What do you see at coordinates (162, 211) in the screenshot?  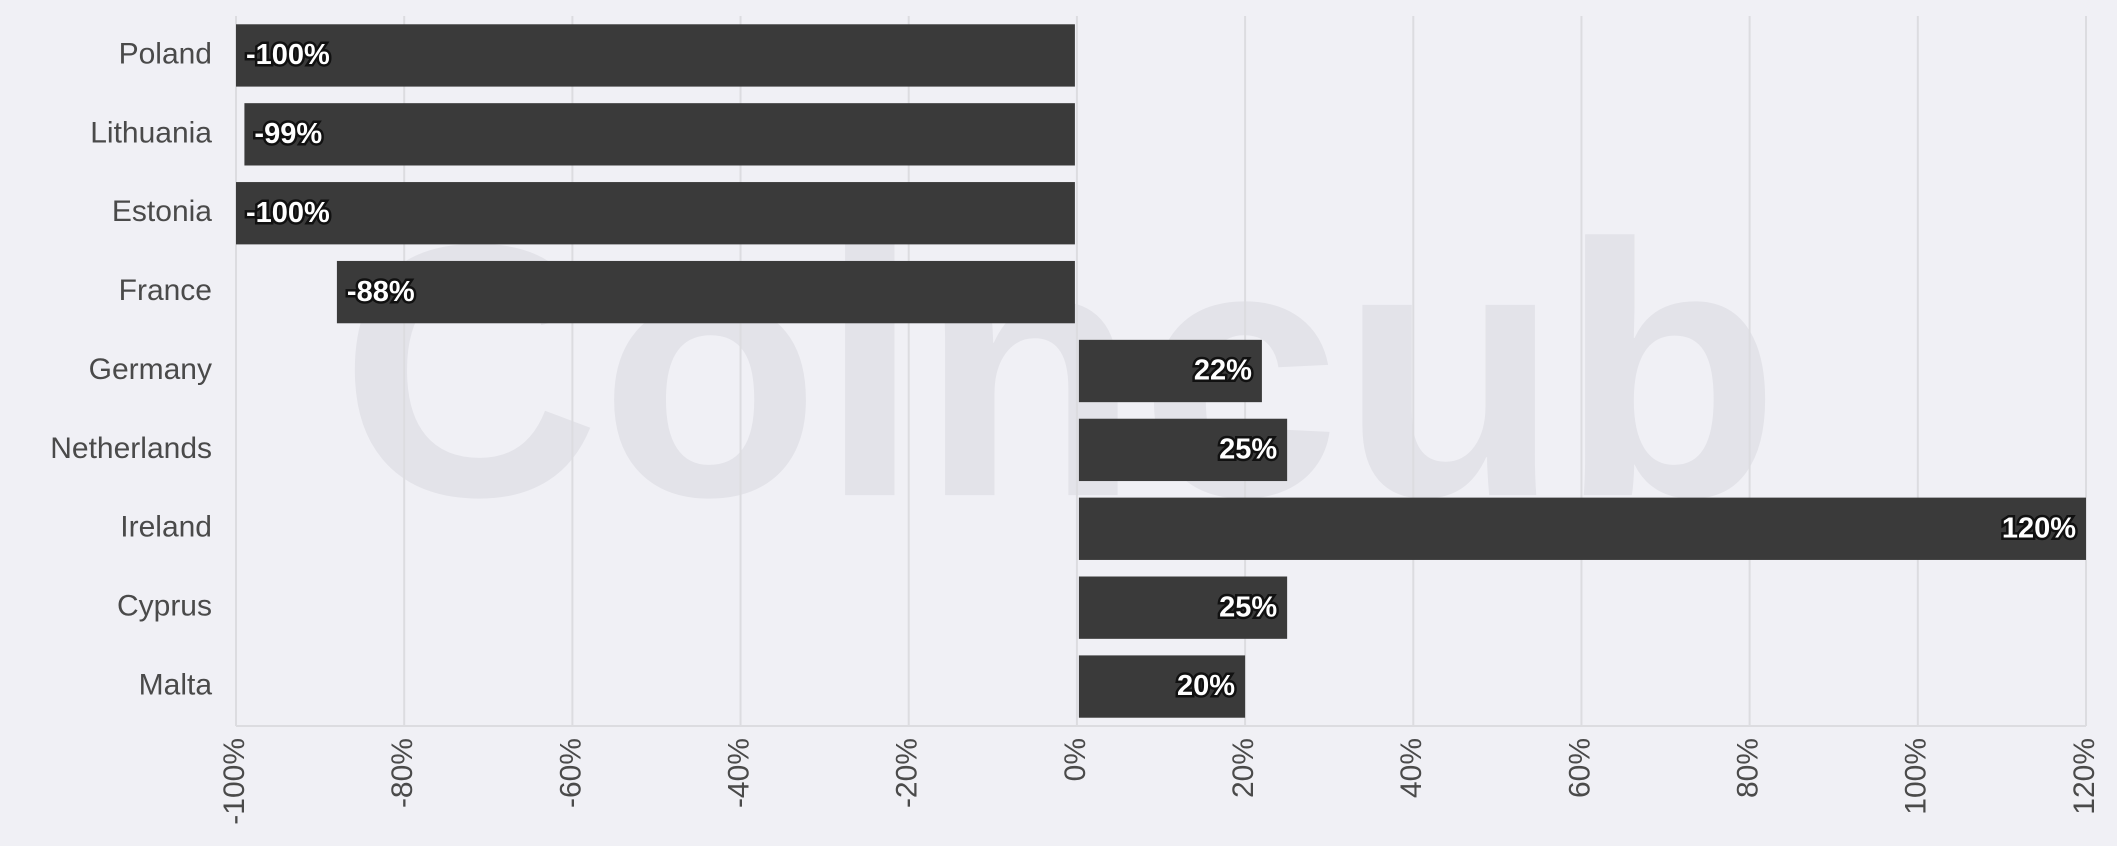 I see `category-label: Estonia` at bounding box center [162, 211].